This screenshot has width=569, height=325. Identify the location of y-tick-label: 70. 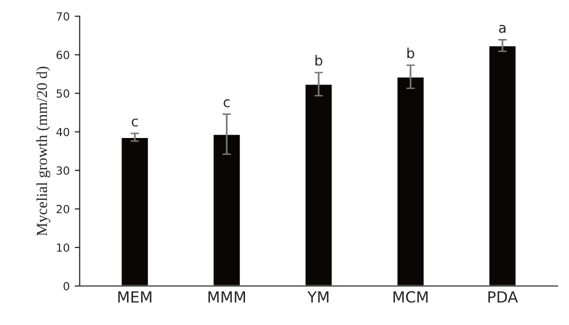
(63, 16).